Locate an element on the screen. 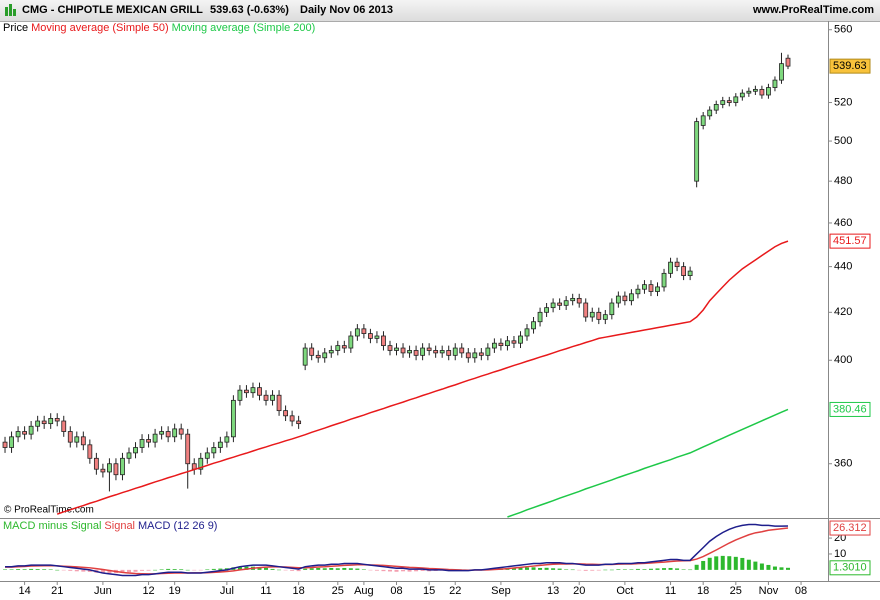 This screenshot has height=600, width=880. legend-item: Moving average (Simple 50) is located at coordinates (100, 28).